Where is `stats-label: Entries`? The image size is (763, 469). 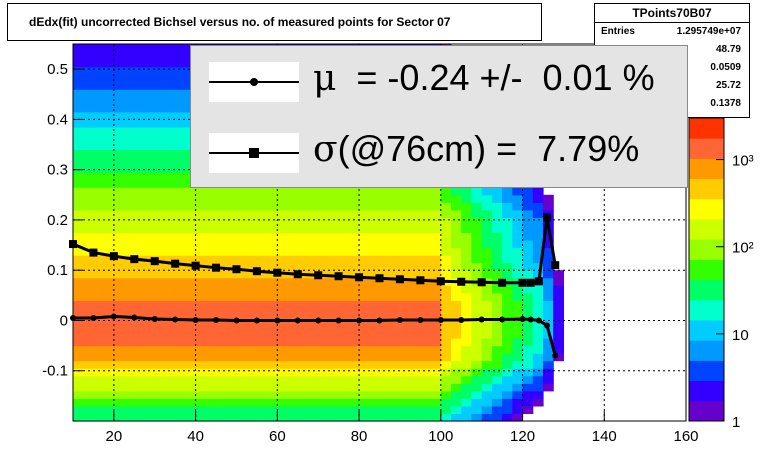
stats-label: Entries is located at coordinates (618, 31).